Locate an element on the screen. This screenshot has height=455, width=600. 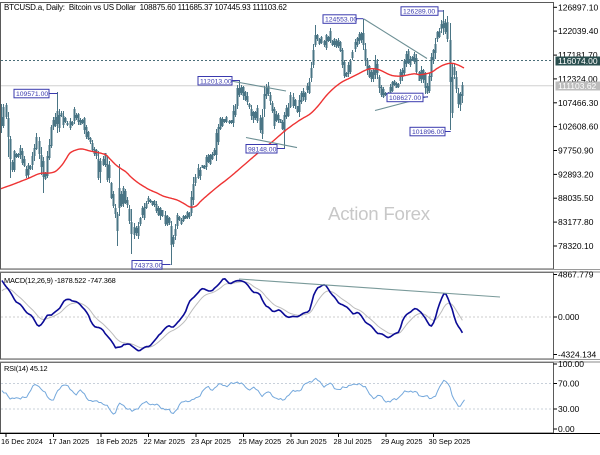
svg-text: 88035.50 is located at coordinates (576, 198).